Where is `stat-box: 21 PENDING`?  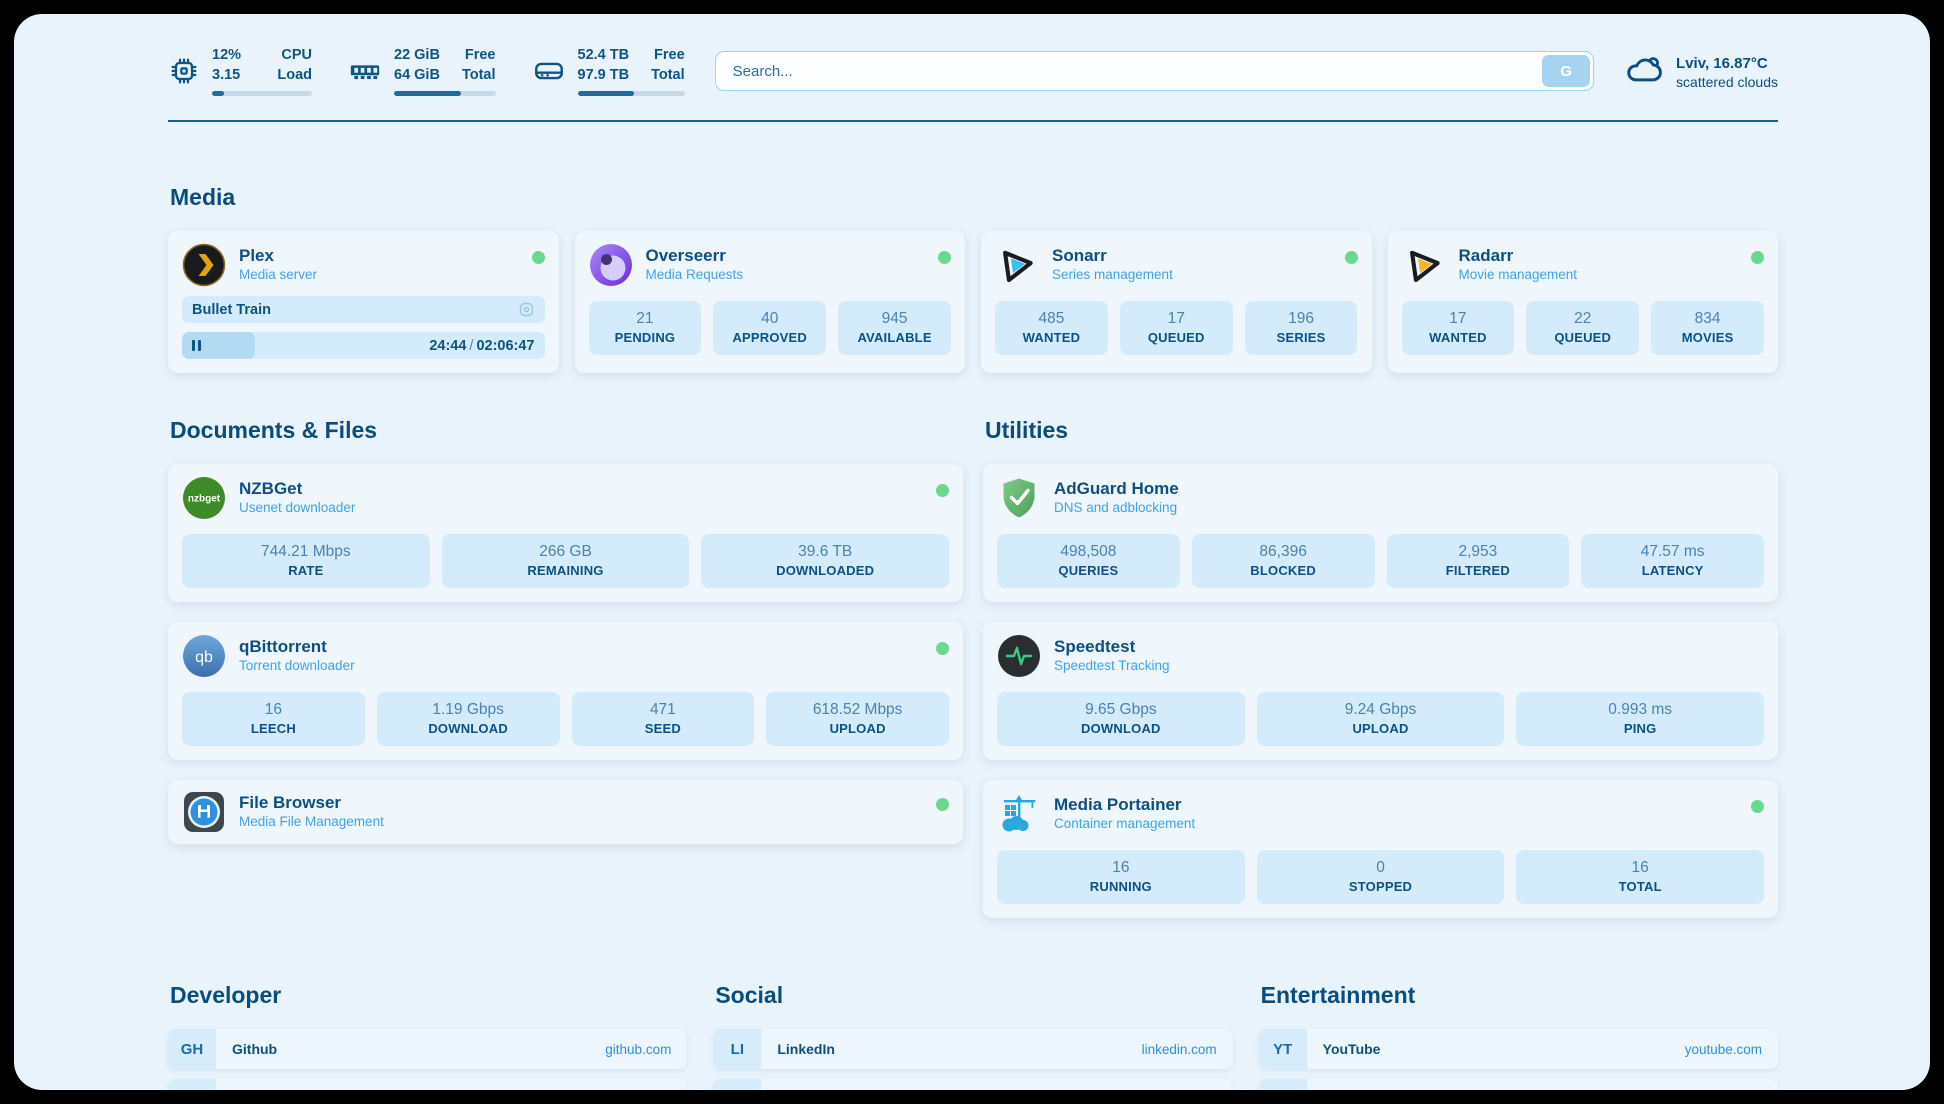 stat-box: 21 PENDING is located at coordinates (645, 328).